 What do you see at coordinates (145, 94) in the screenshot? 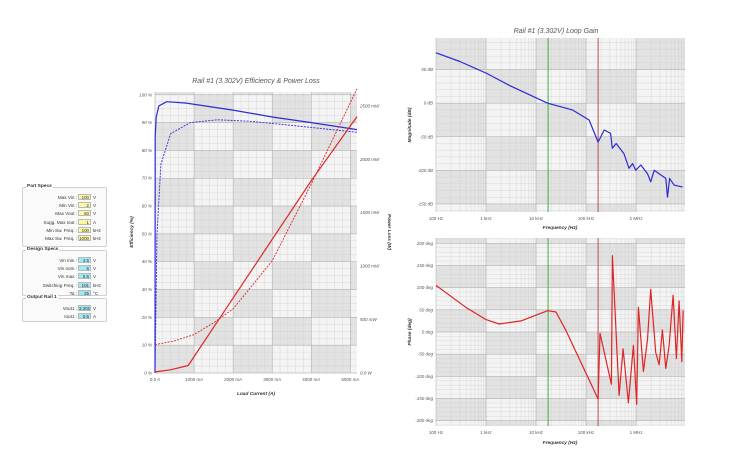
I see `y-tick-label: 100 %` at bounding box center [145, 94].